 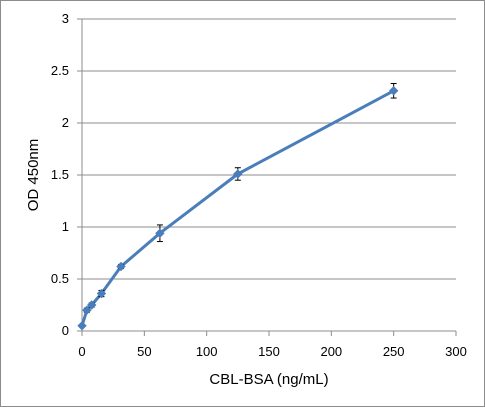 I want to click on x-tick-label: 150, so click(x=269, y=351).